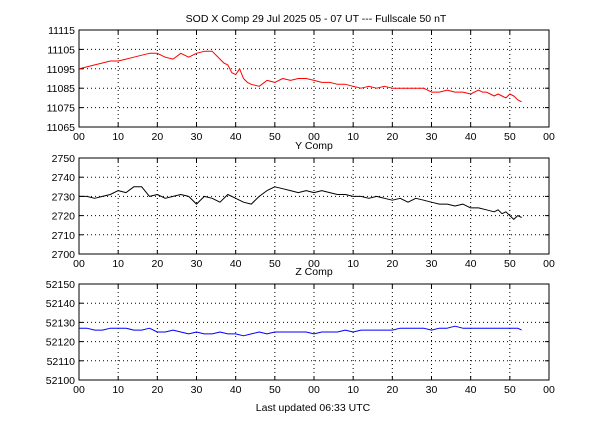 The width and height of the screenshot is (610, 426). Describe the element at coordinates (60, 323) in the screenshot. I see `y-tick-label: 52130` at that location.